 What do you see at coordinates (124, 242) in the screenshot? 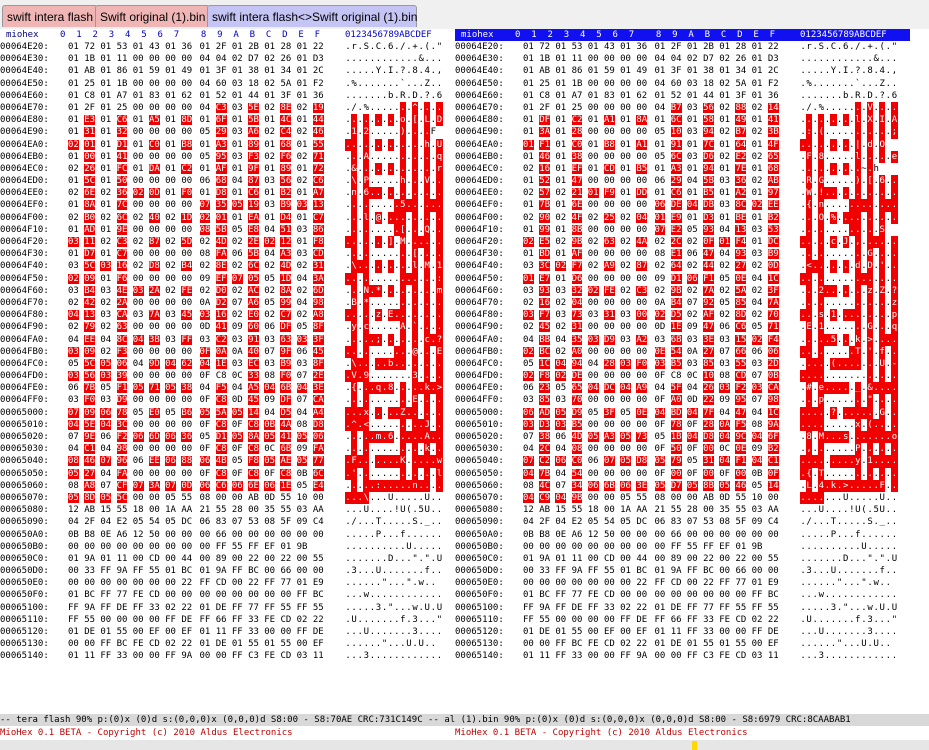
I see `hex-byte: C3` at bounding box center [124, 242].